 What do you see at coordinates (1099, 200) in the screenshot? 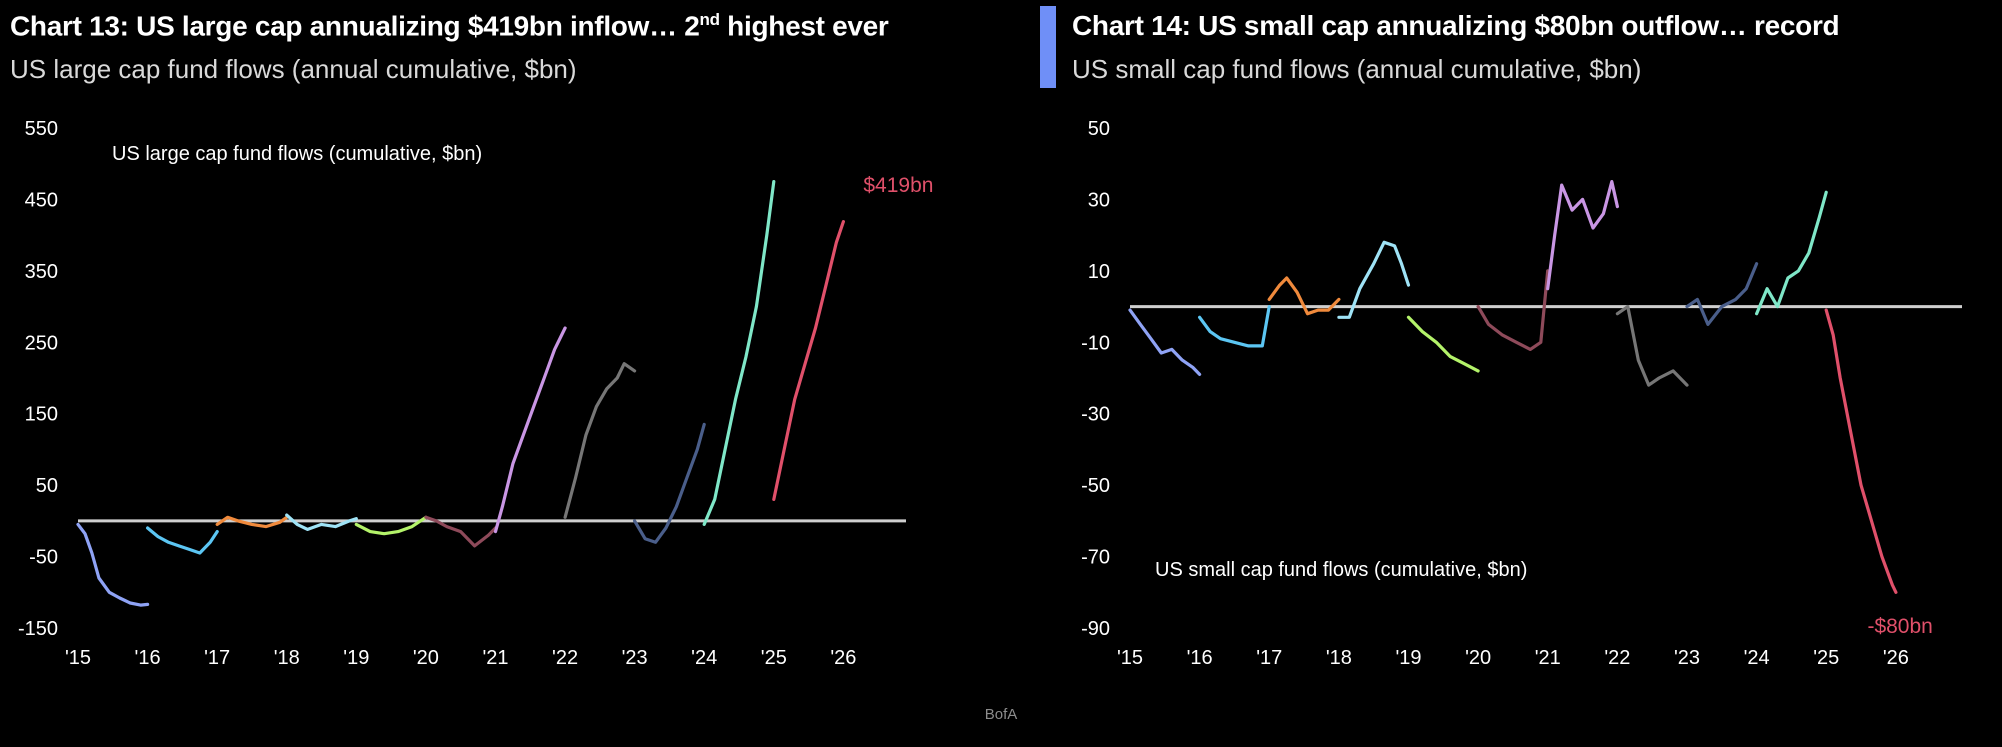
I see `y-tick-label: 30` at bounding box center [1099, 200].